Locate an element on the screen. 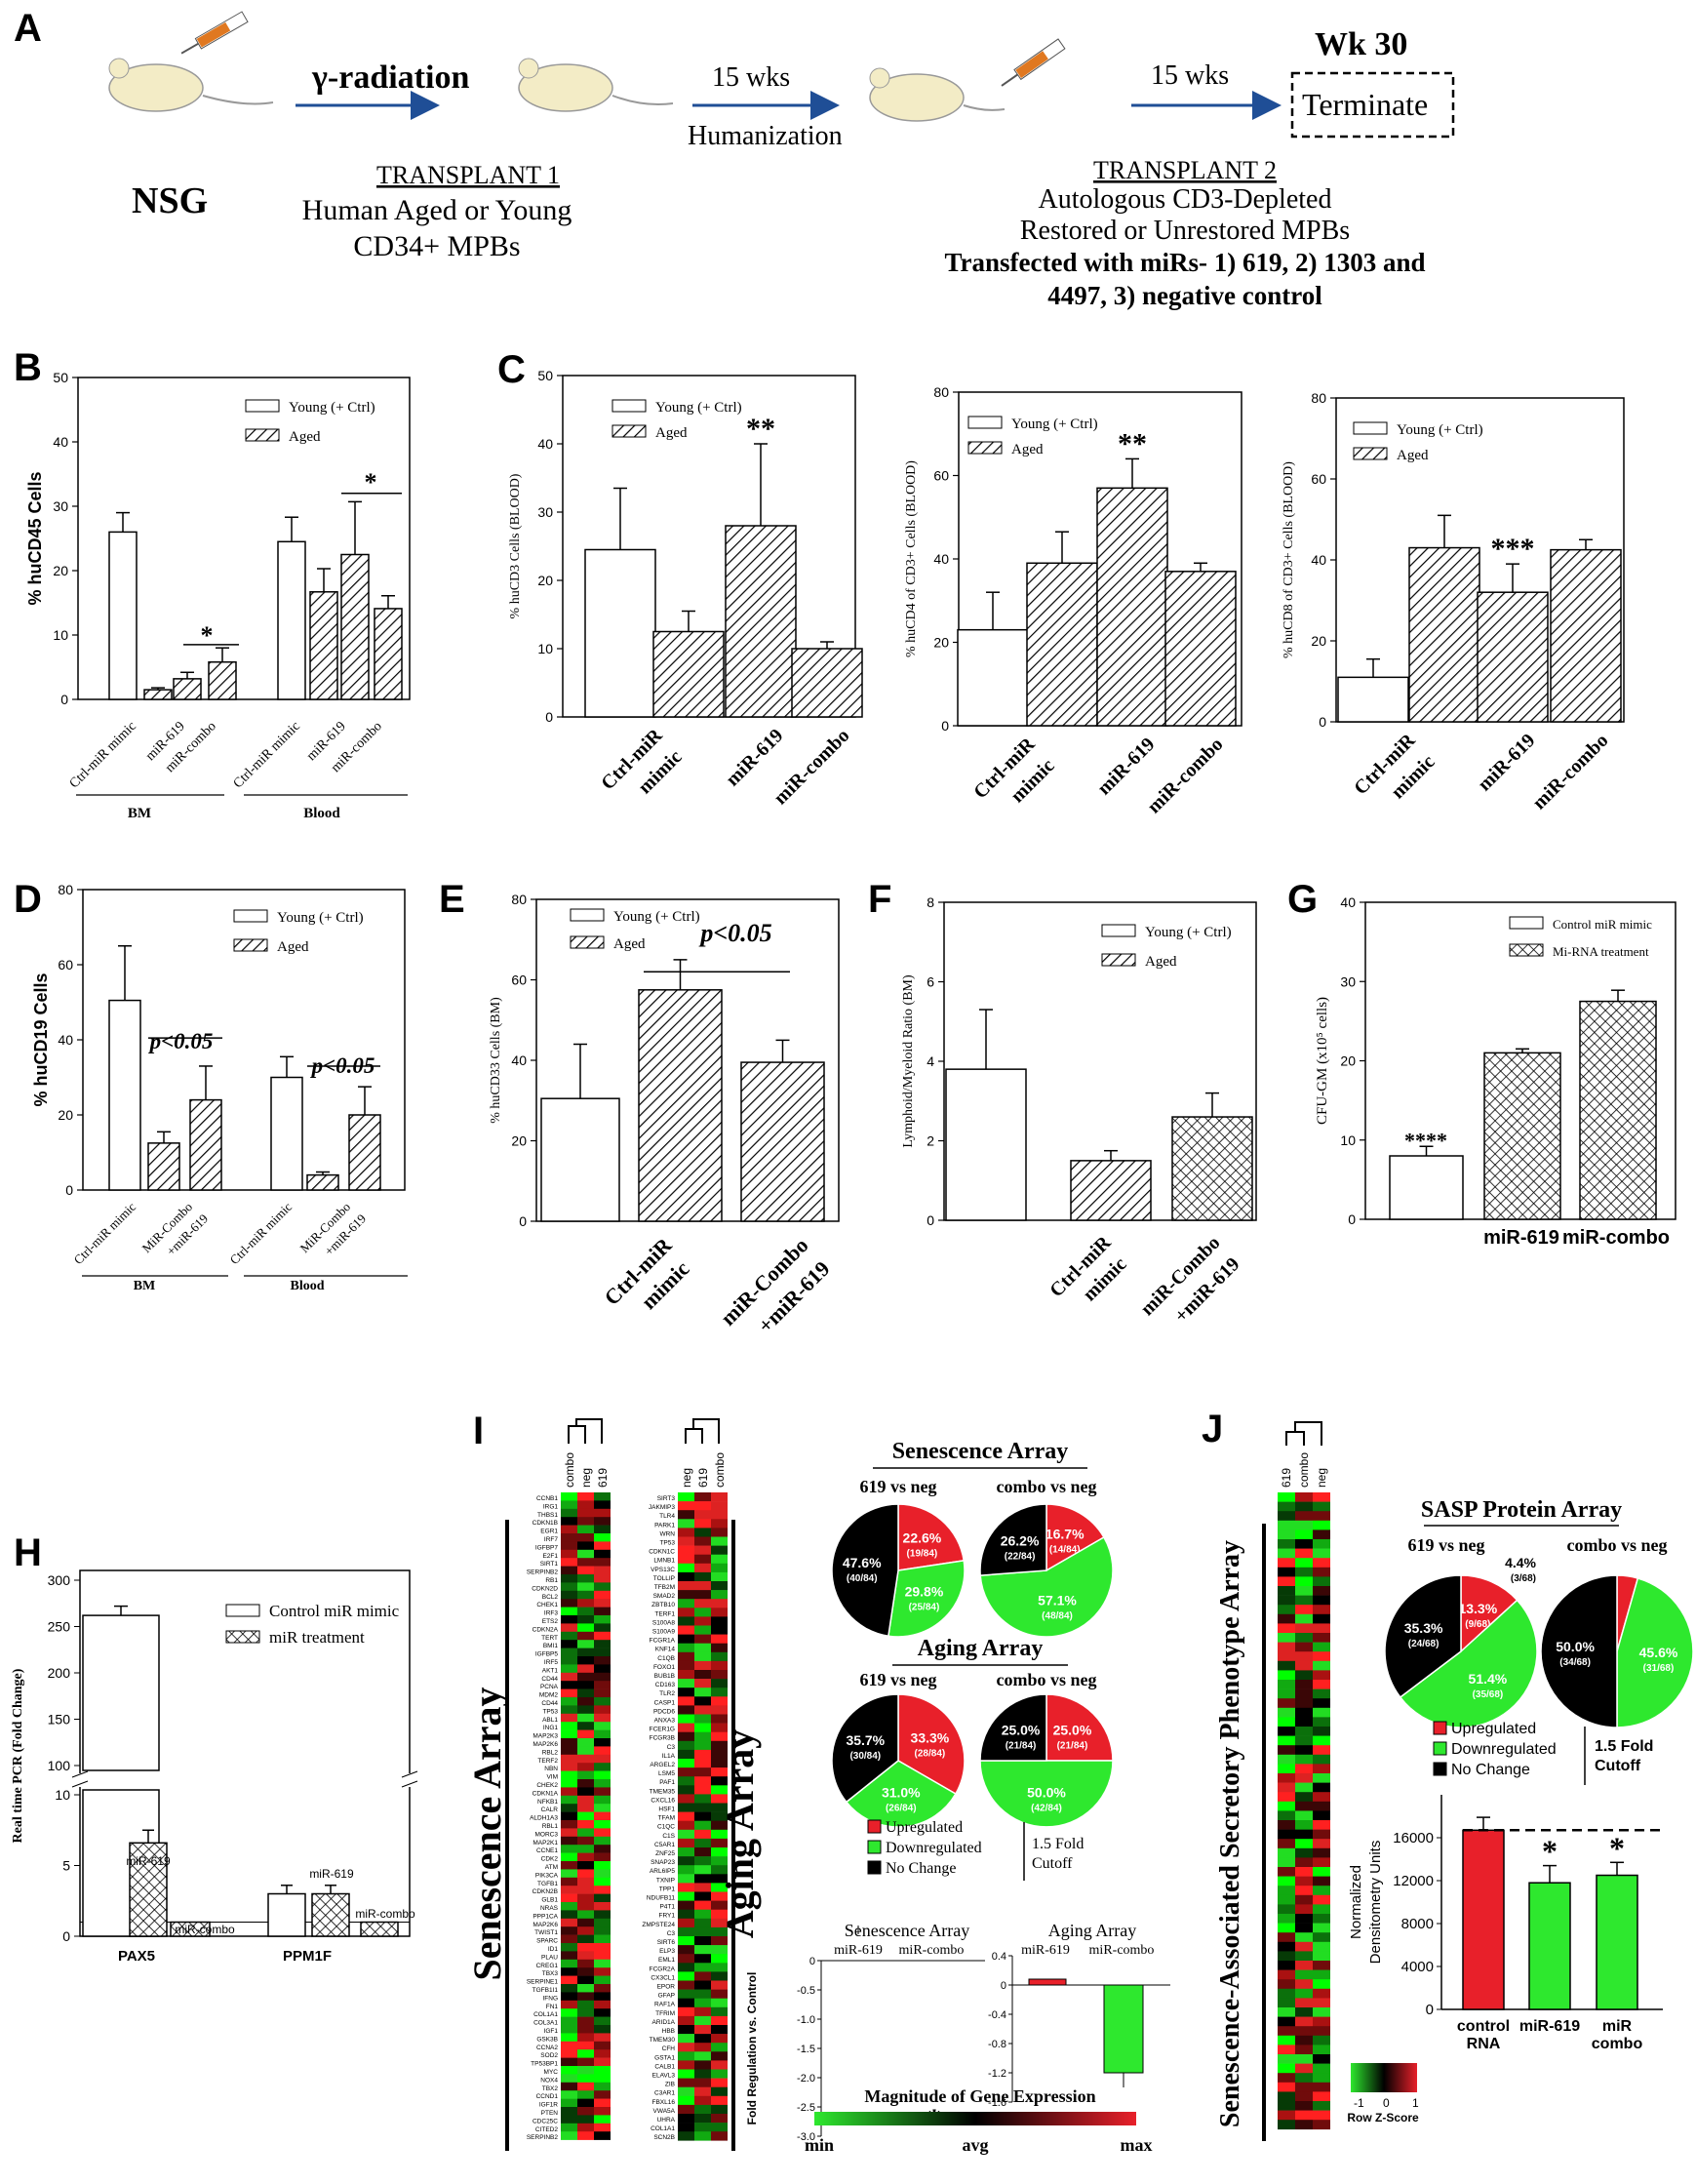 This screenshot has height=2184, width=1696. pie-percent: 35.3% is located at coordinates (1423, 1628).